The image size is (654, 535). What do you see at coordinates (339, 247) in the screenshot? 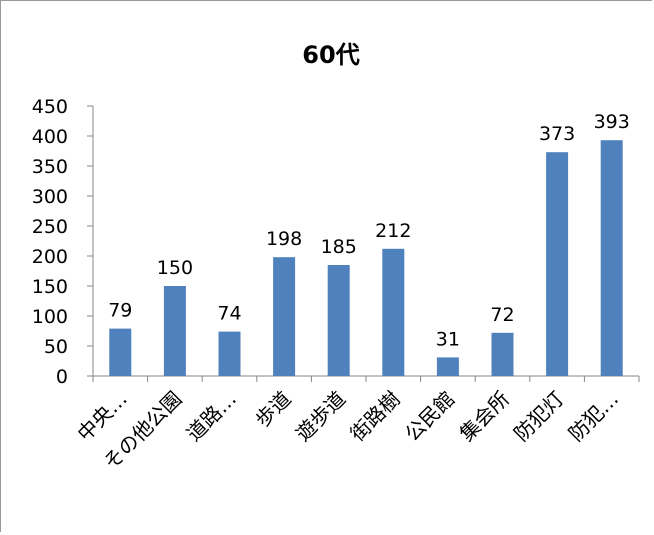
I see `data-label: 185` at bounding box center [339, 247].